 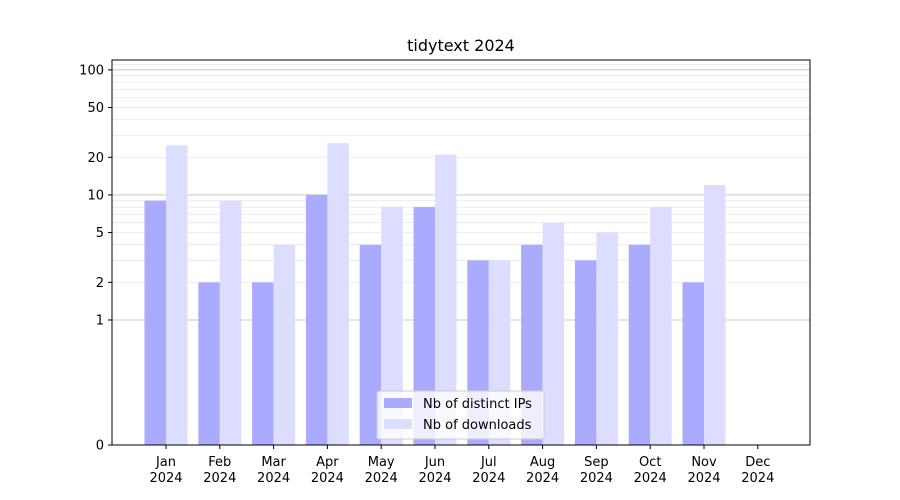 What do you see at coordinates (95, 158) in the screenshot?
I see `y-tick-label: 20` at bounding box center [95, 158].